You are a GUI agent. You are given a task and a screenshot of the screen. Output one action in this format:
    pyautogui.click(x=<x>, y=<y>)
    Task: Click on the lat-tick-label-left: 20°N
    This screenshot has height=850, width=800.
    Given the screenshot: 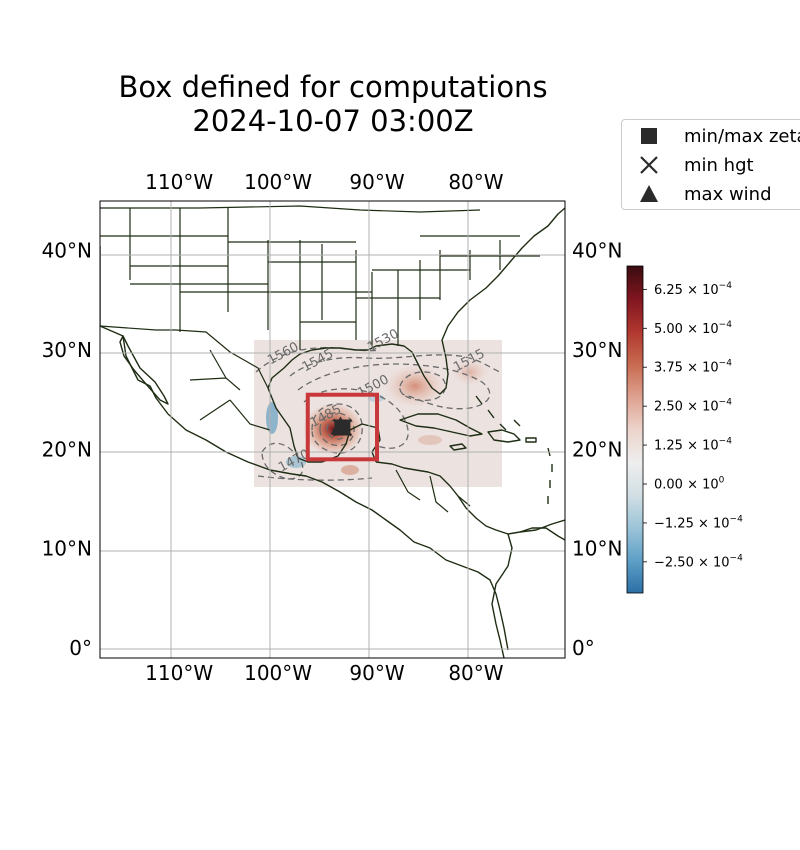 What is the action you would take?
    pyautogui.click(x=67, y=449)
    